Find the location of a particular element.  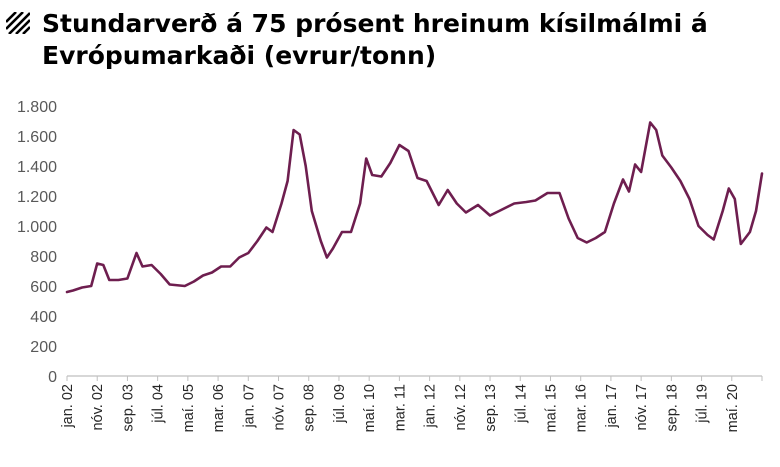

x-tick-label: sep. 13 is located at coordinates (491, 408).